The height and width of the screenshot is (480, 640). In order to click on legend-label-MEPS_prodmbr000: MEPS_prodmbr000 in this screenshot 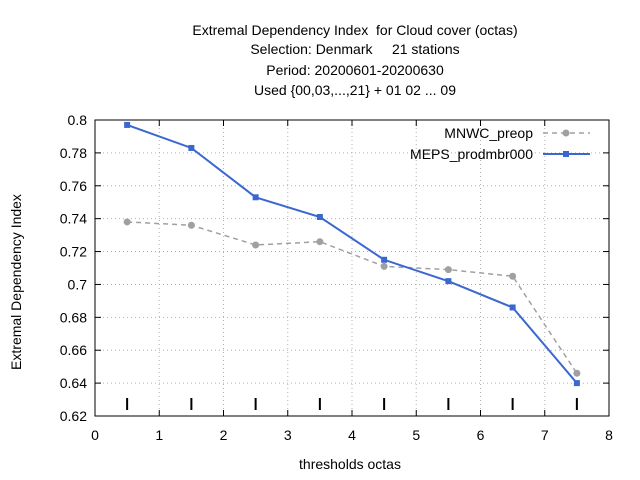, I will do `click(471, 154)`.